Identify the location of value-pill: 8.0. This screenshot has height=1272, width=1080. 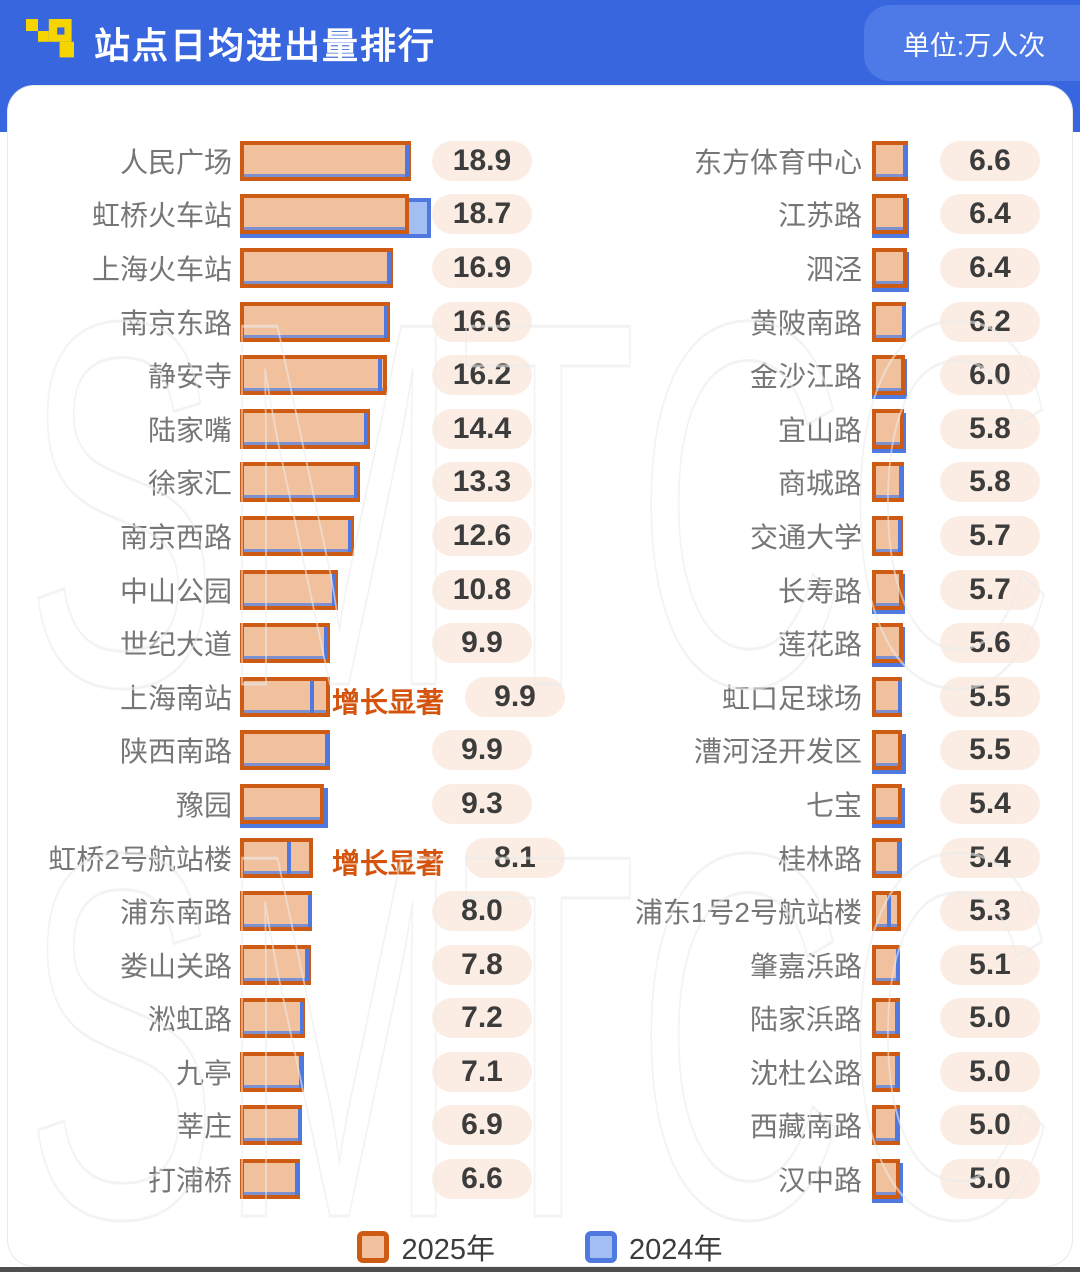
(482, 911).